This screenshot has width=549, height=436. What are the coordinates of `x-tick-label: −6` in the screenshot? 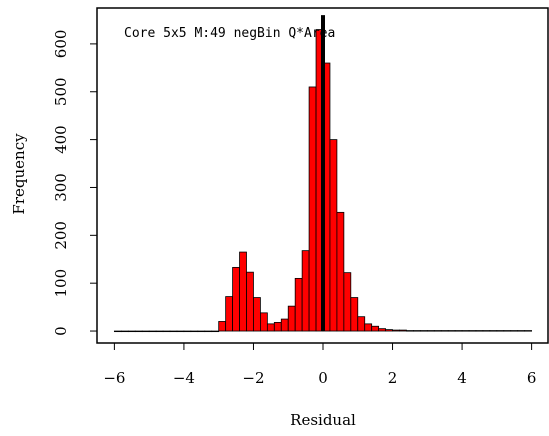 It's located at (114, 378).